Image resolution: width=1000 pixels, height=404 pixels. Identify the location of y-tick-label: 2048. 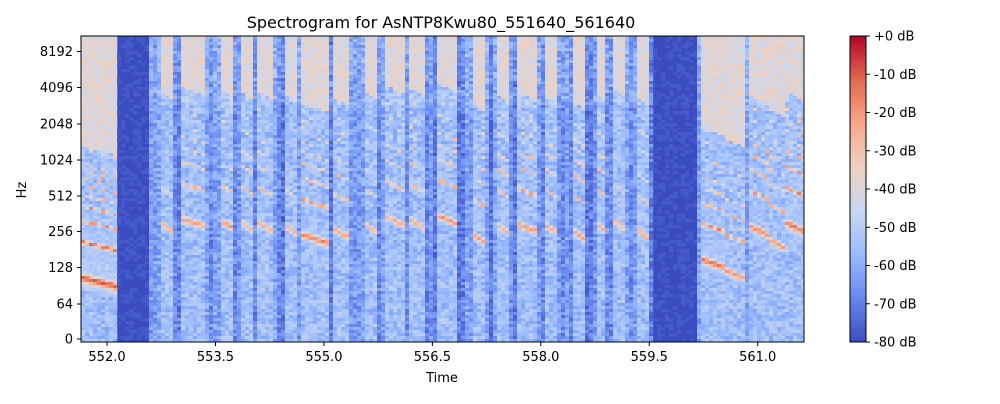
(56, 125).